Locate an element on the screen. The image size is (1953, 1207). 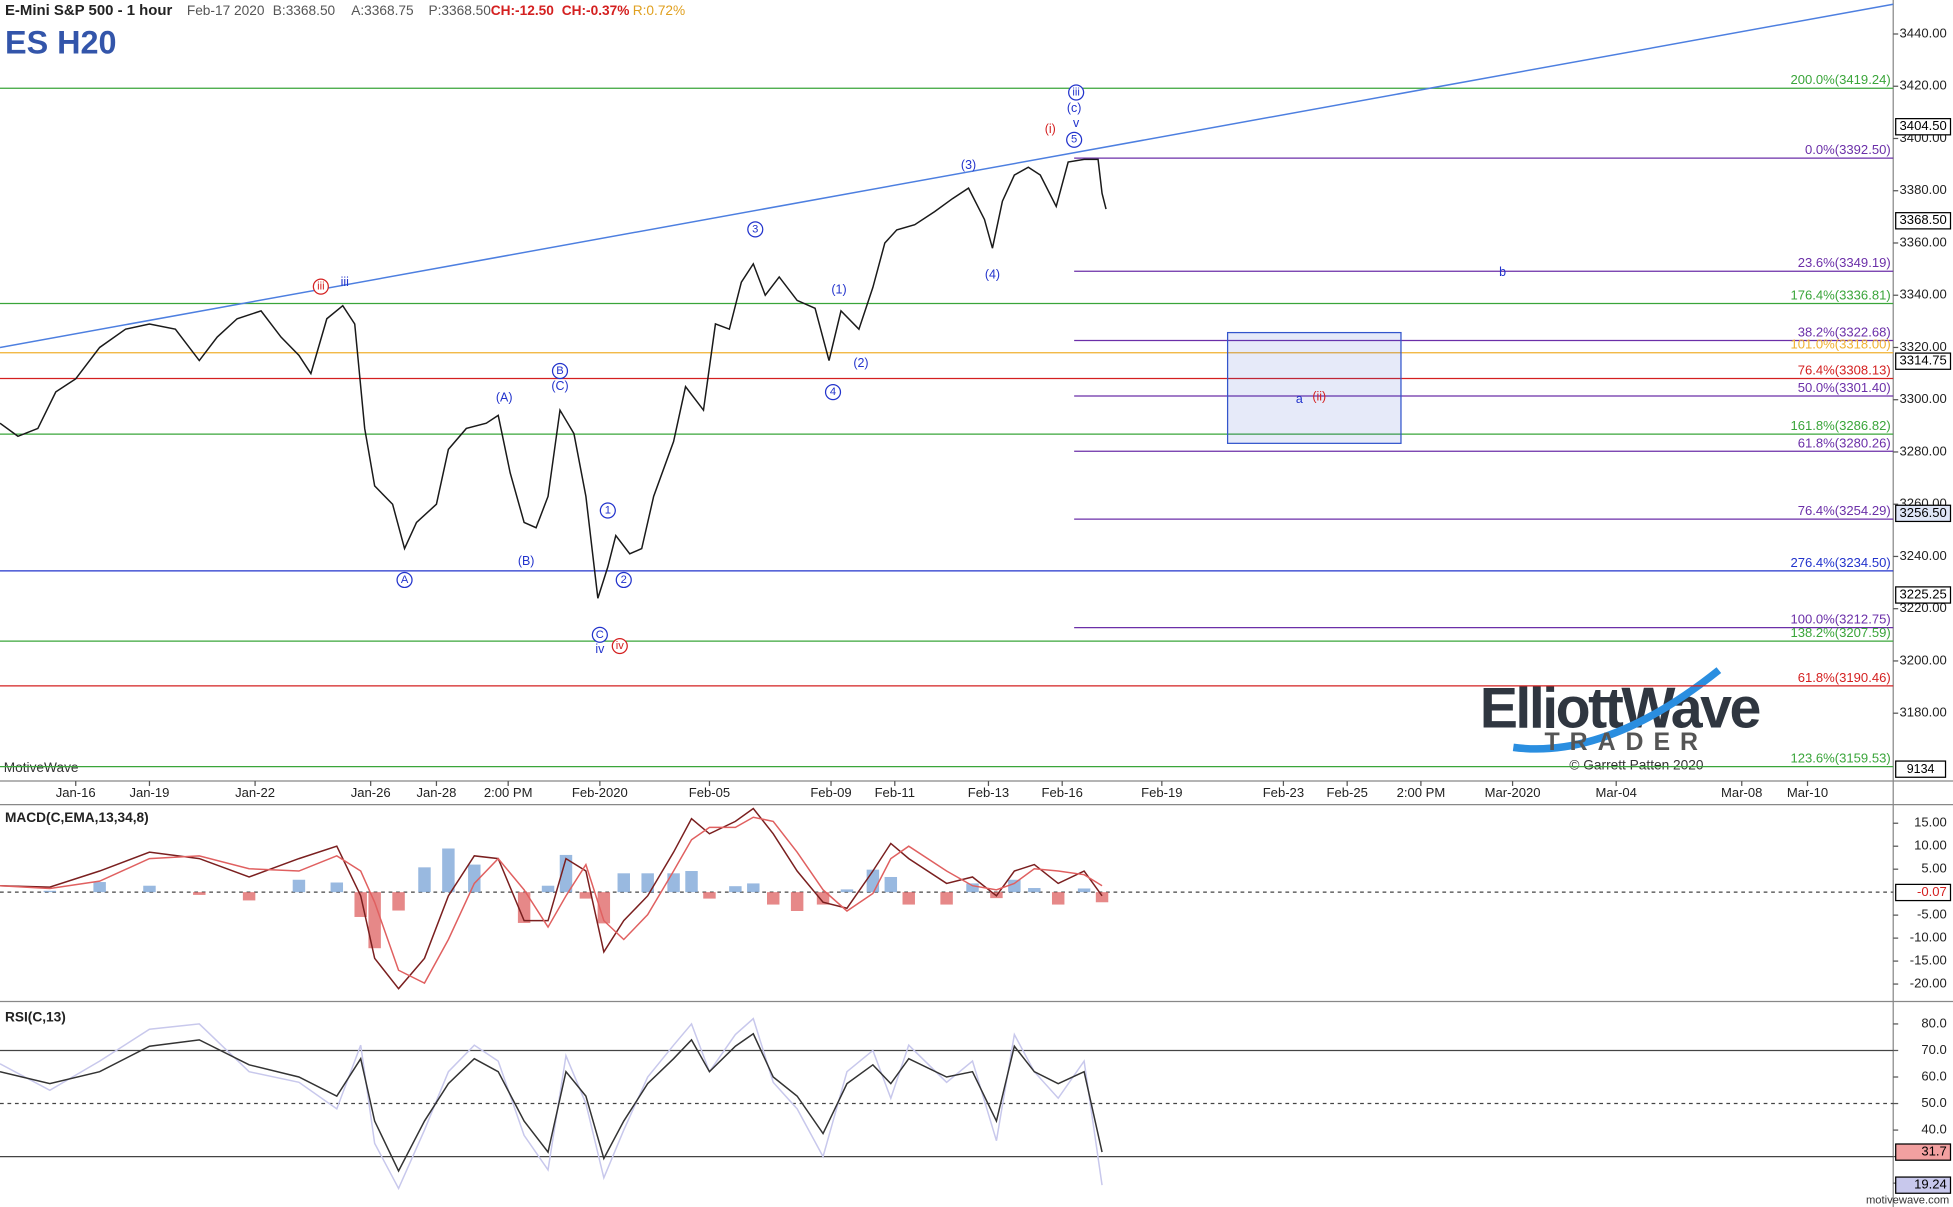
volume-label: 9134 is located at coordinates (1921, 769).